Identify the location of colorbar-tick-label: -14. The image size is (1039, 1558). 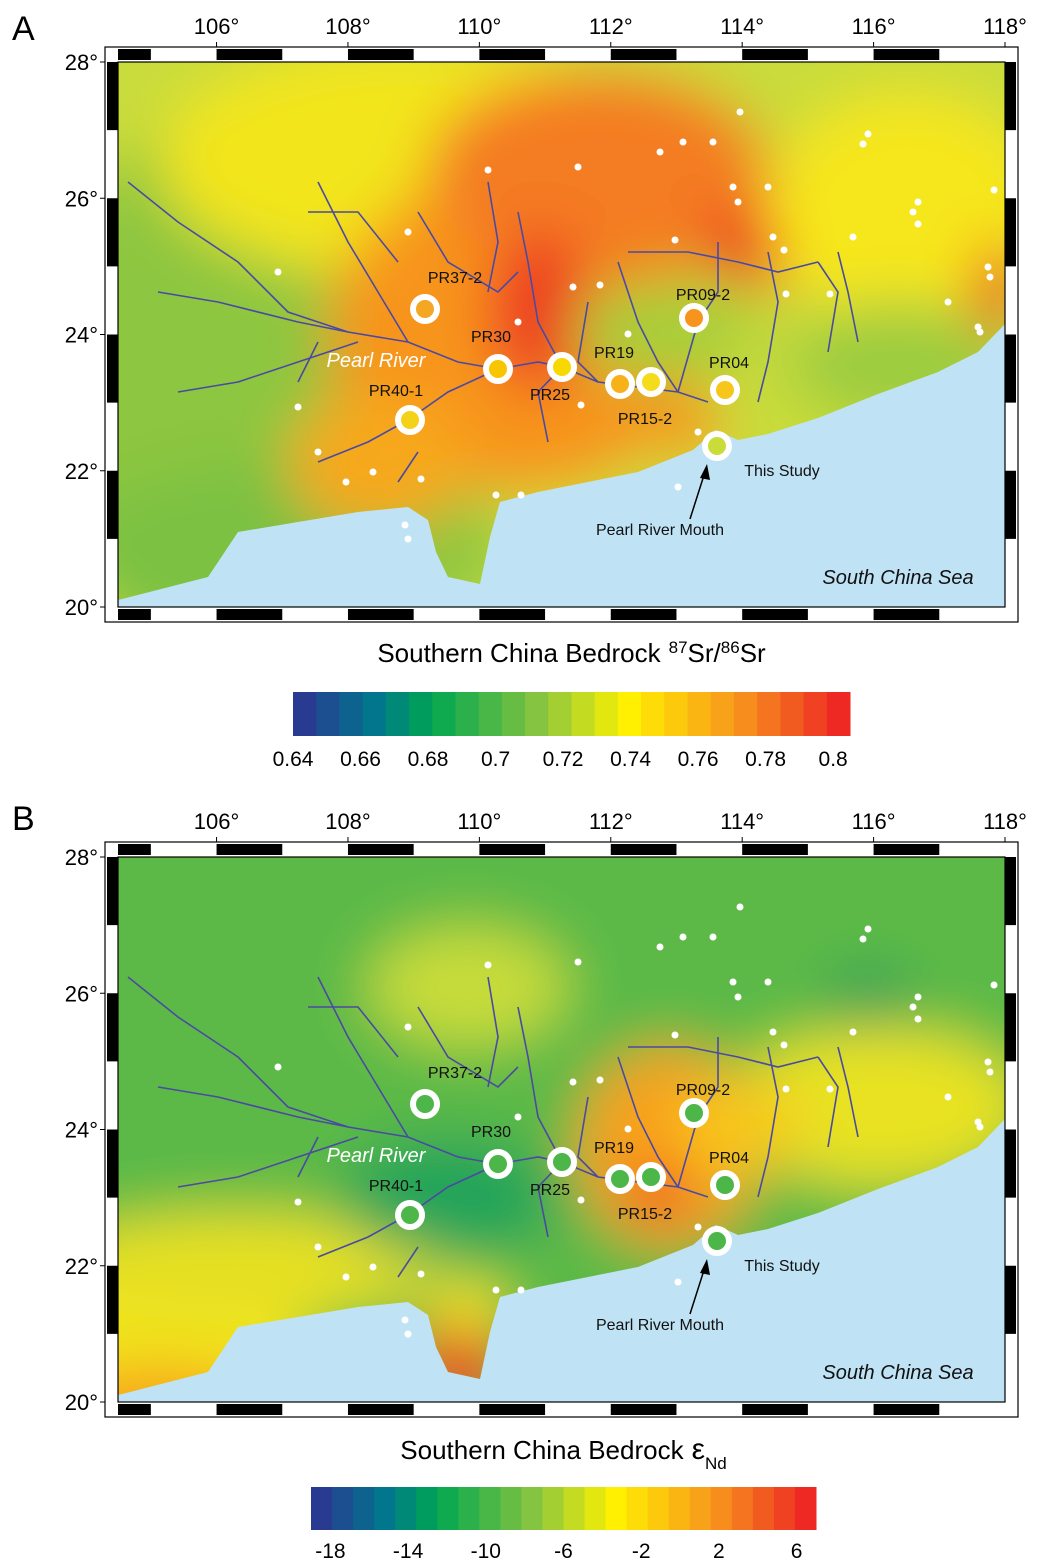
(408, 1549).